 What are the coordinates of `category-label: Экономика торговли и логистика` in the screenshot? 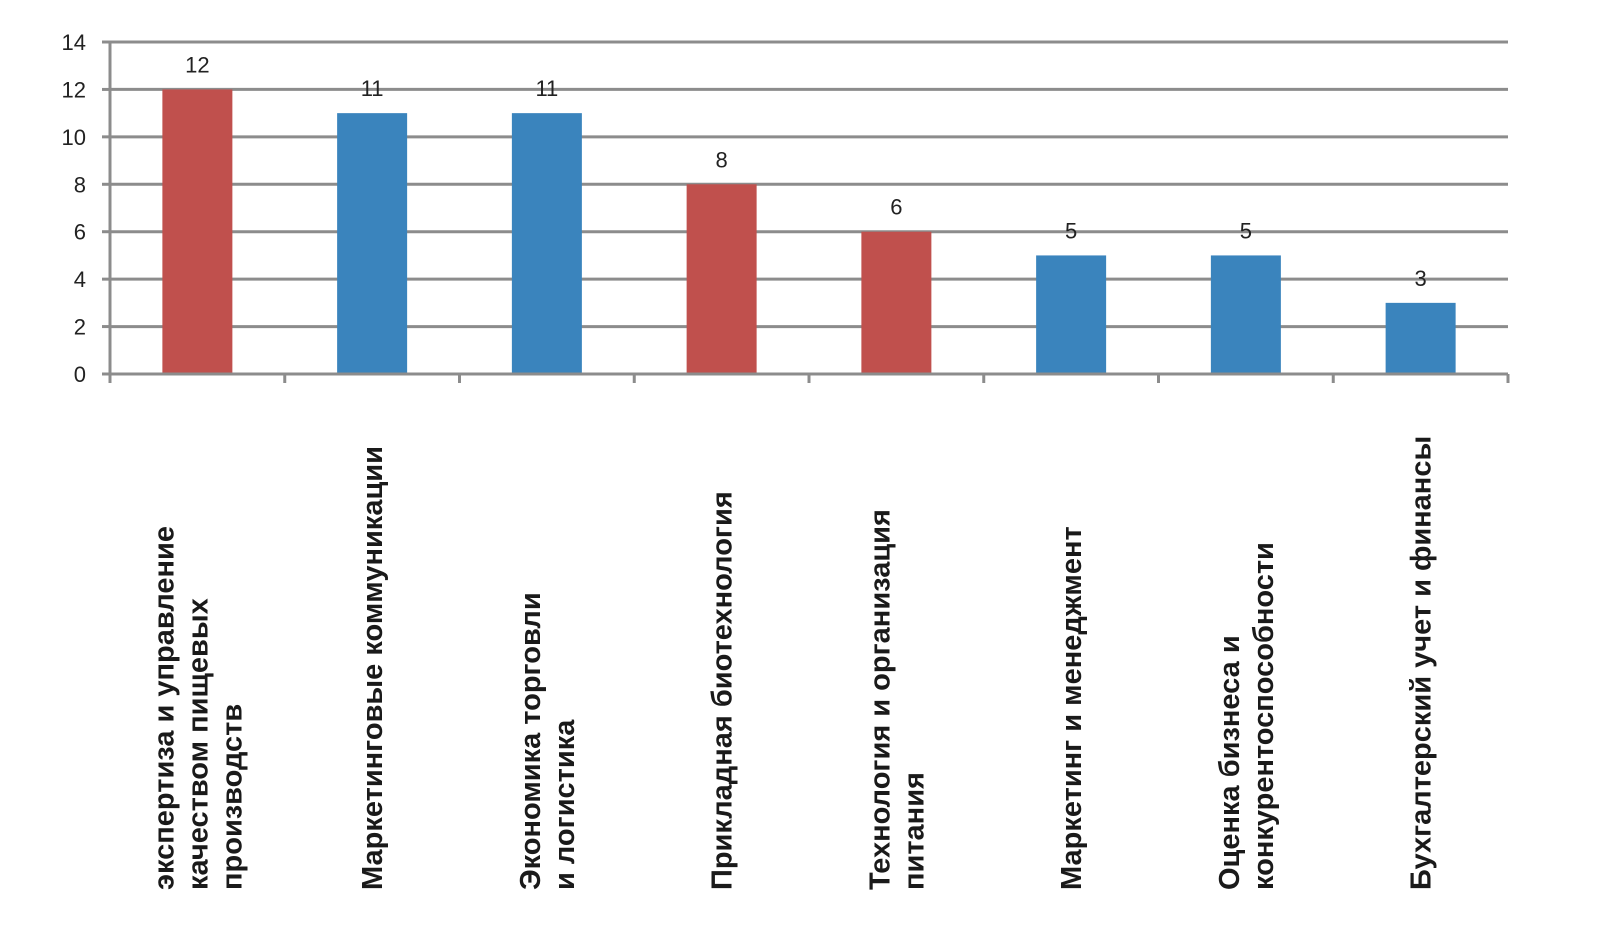 It's located at (548, 741).